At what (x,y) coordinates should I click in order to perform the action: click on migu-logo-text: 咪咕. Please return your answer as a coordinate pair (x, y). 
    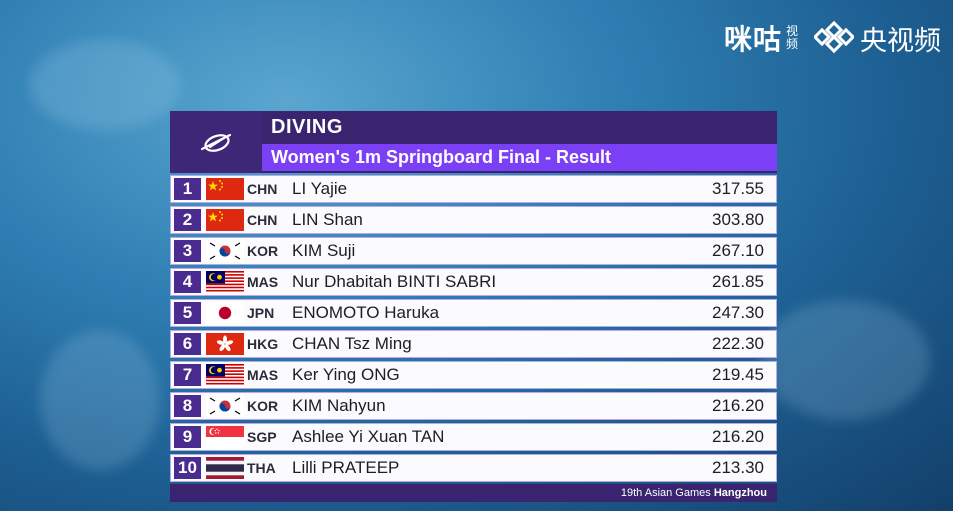
    Looking at the image, I should click on (752, 39).